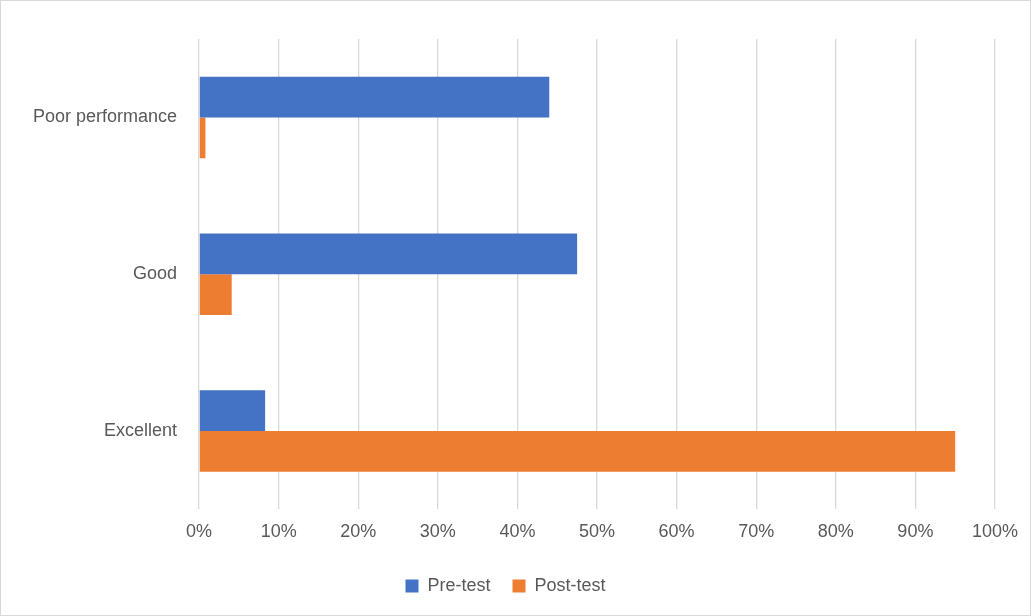 This screenshot has width=1031, height=616. I want to click on x-tick-label: 40%, so click(517, 531).